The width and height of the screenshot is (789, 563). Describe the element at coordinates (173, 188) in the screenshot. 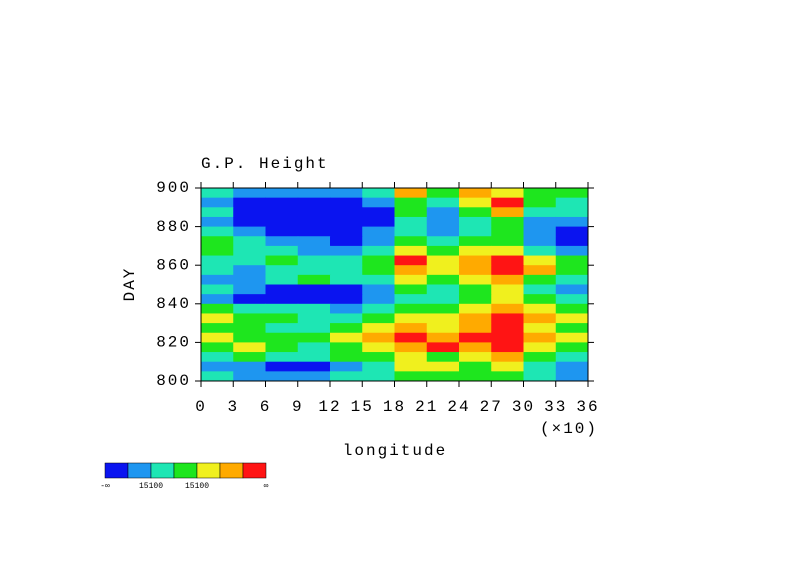

I see `y-tick-label: 900` at that location.